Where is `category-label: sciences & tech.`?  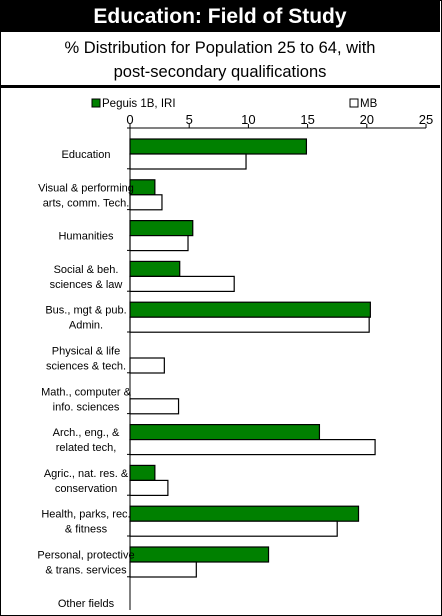
category-label: sciences & tech. is located at coordinates (86, 367).